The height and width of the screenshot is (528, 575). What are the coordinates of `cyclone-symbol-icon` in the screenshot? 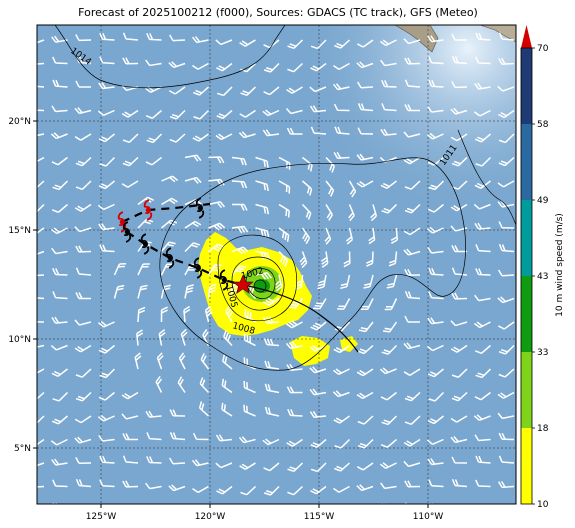 It's located at (148, 210).